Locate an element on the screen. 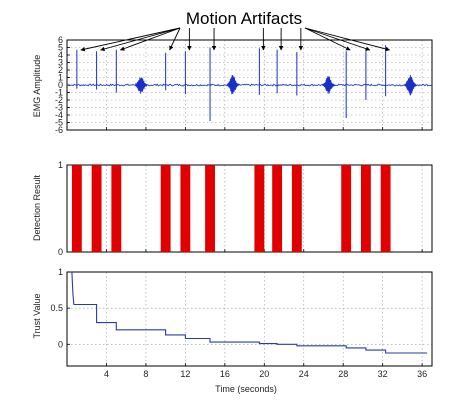 Image resolution: width=474 pixels, height=402 pixels. trust-y-axis-label: Trust Value is located at coordinates (37, 315).